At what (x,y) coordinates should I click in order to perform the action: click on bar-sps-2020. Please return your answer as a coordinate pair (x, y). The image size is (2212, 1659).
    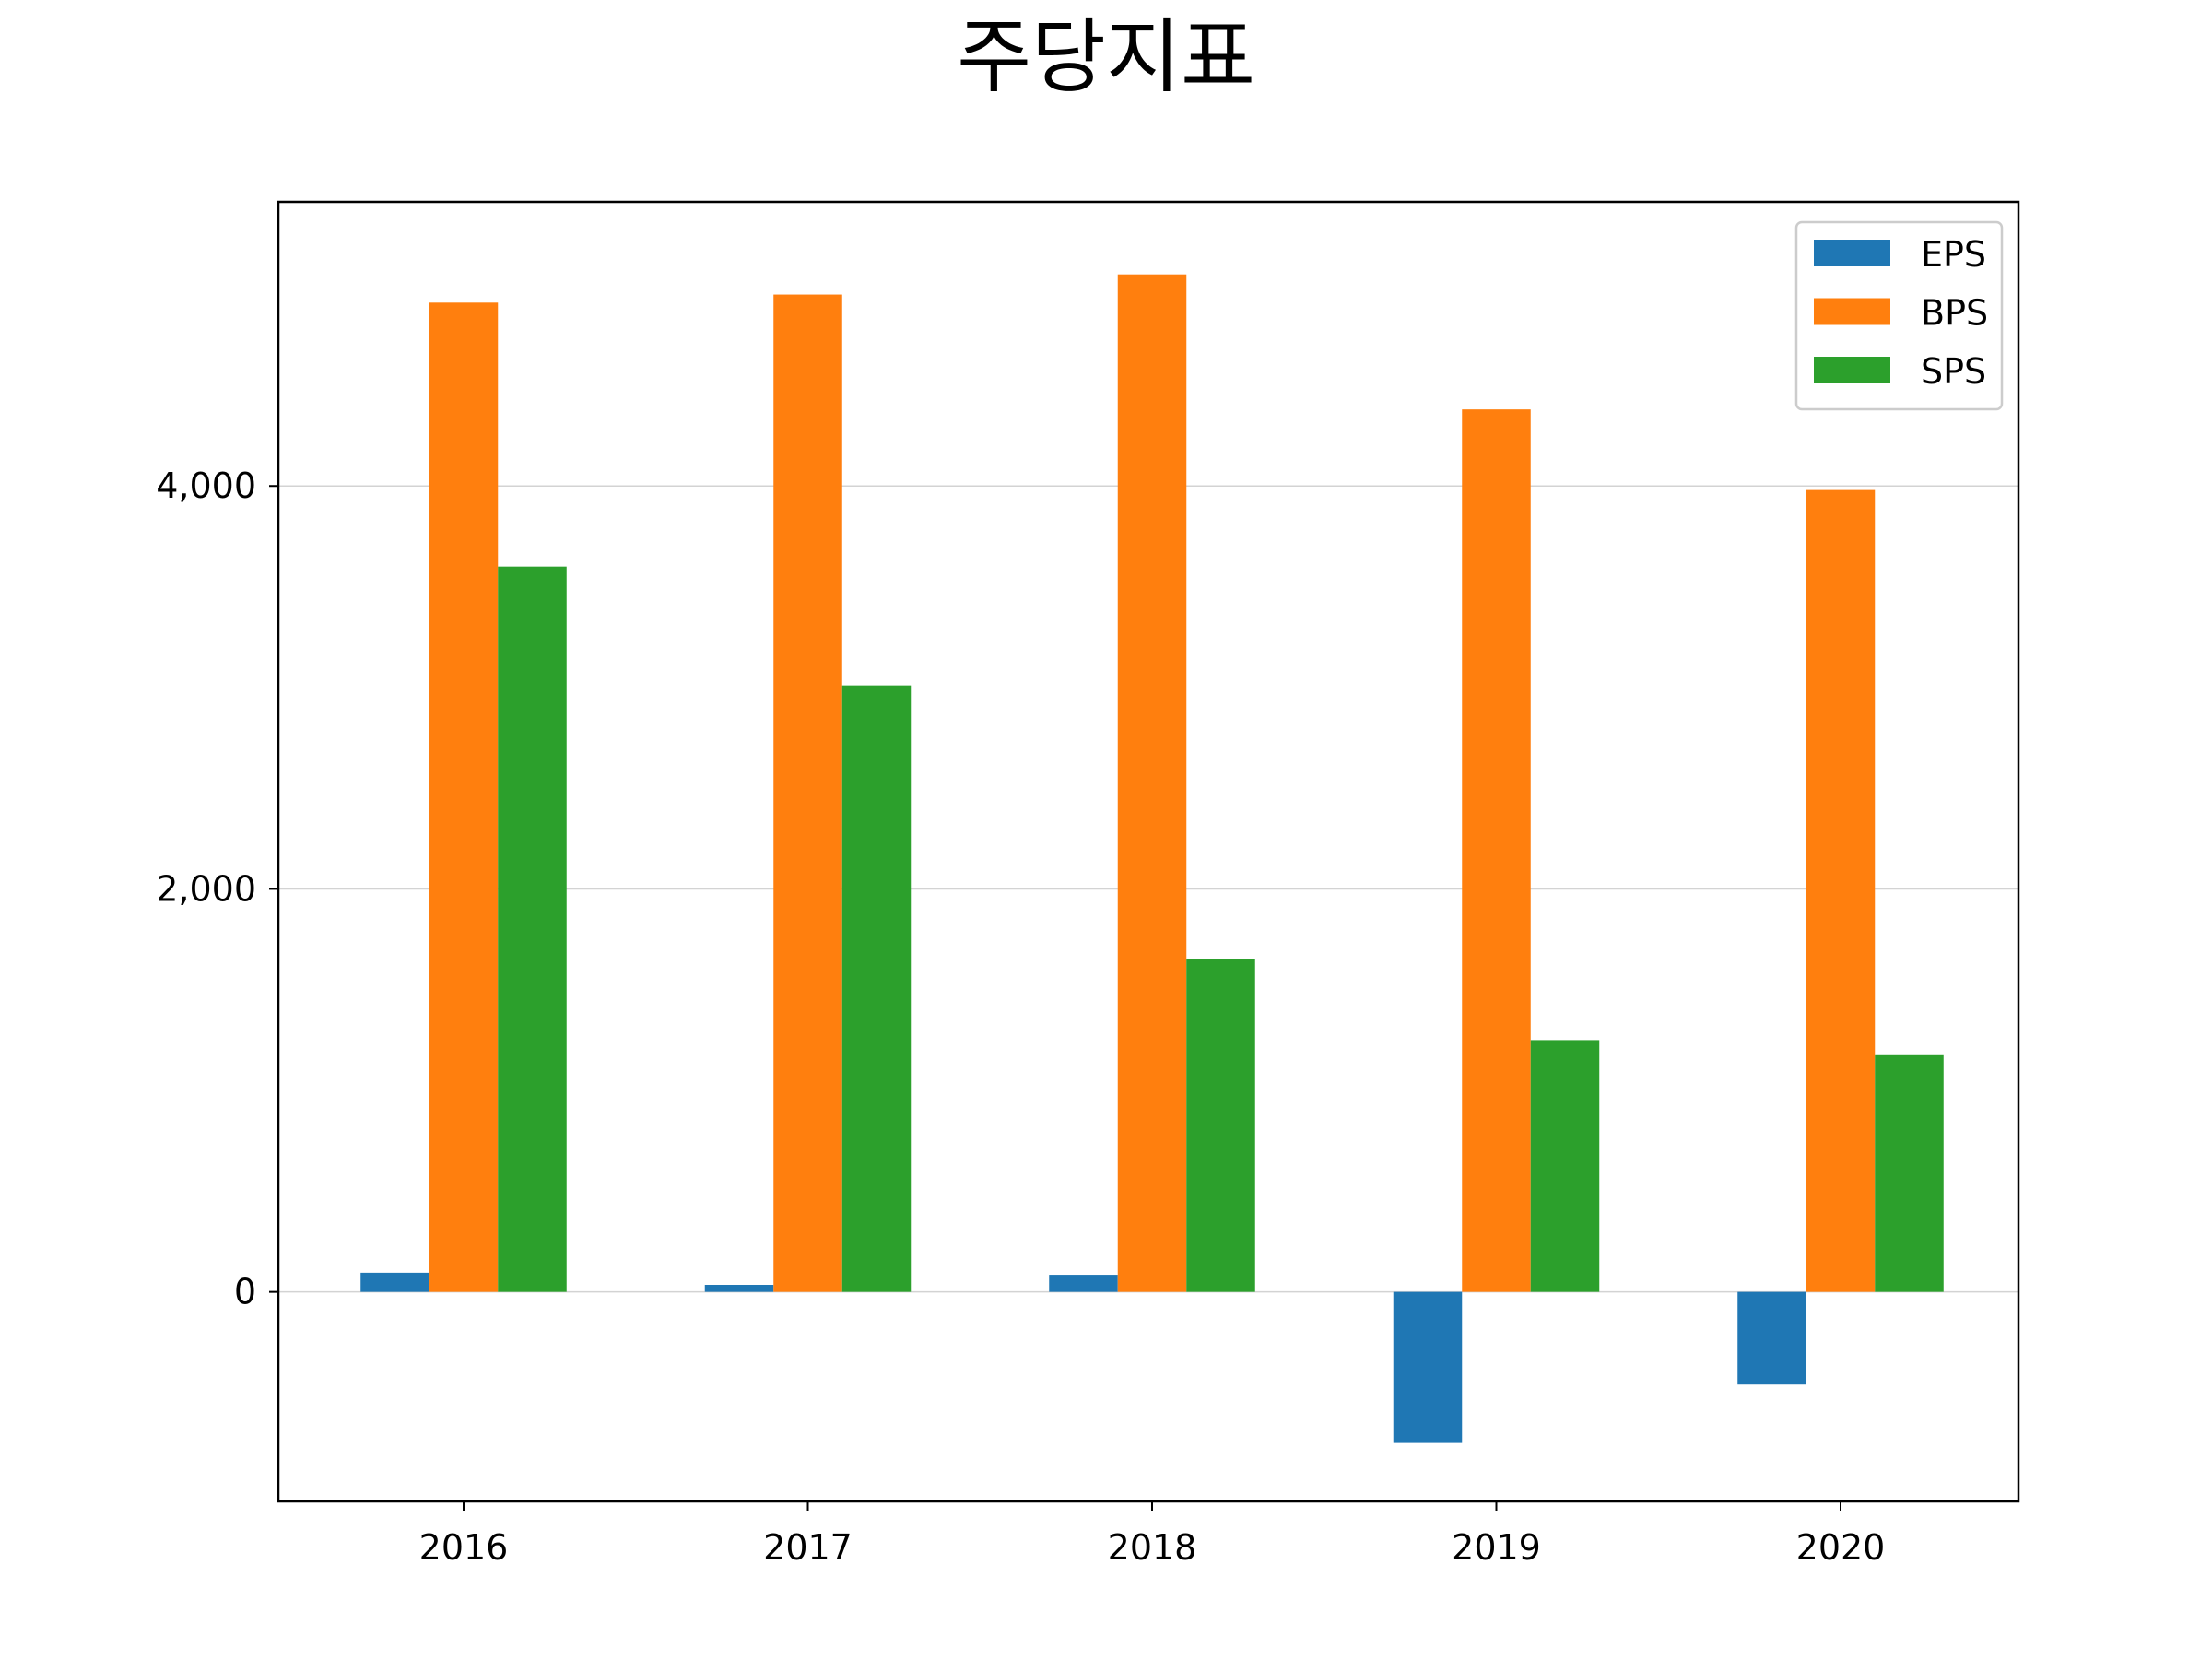
    Looking at the image, I should click on (1909, 1173).